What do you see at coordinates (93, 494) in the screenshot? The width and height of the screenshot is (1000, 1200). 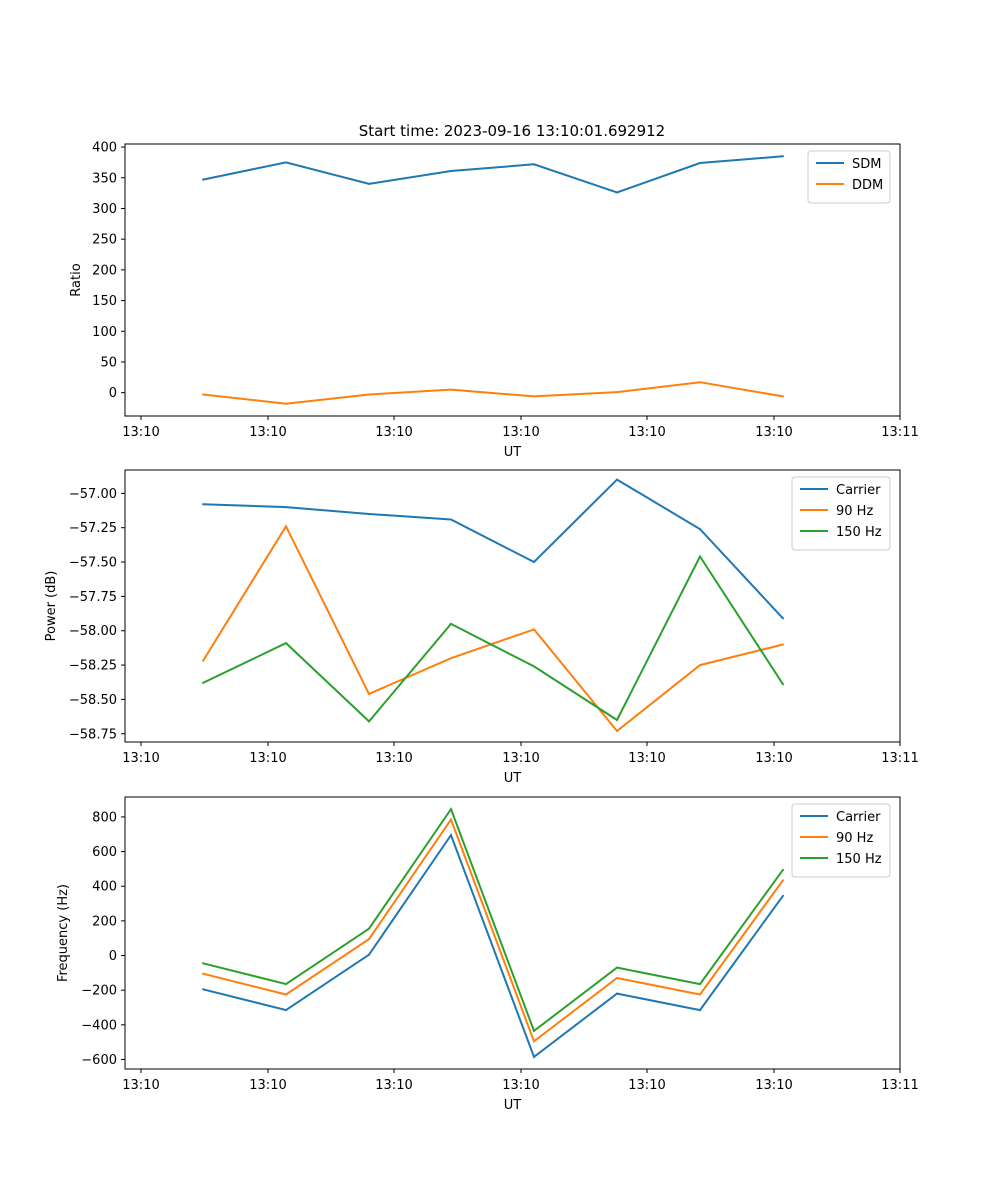 I see `y-tick-label: −57.00` at bounding box center [93, 494].